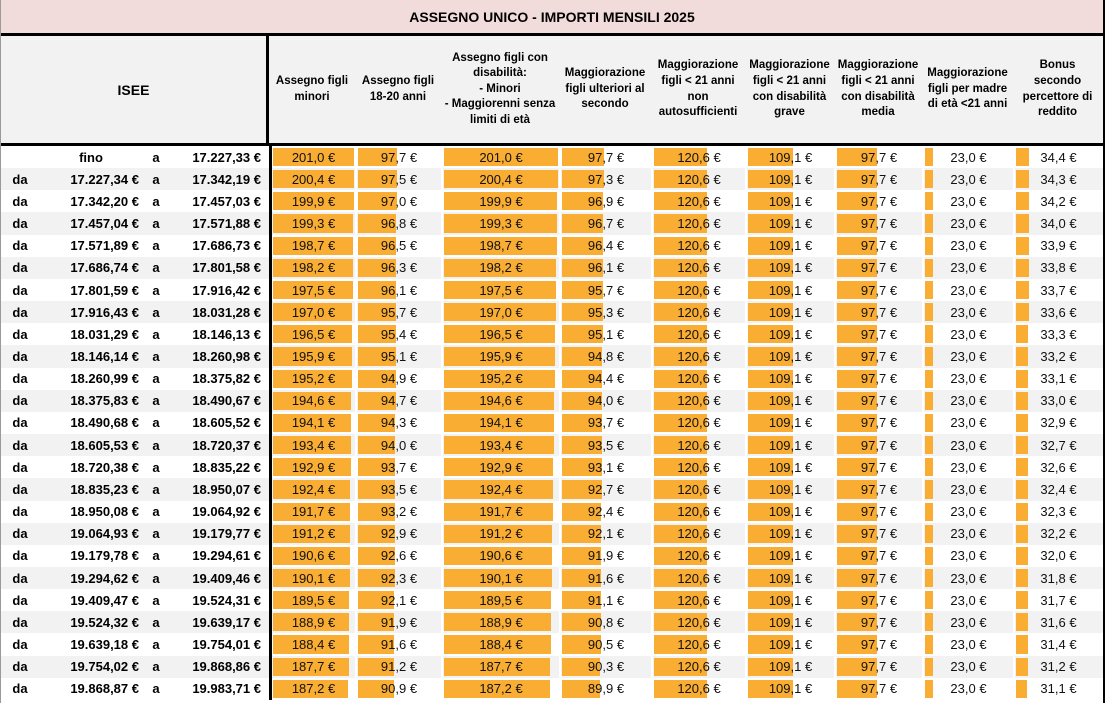 The image size is (1105, 703). Describe the element at coordinates (104, 201) in the screenshot. I see `isee-from-cell: 17.342,20 €` at that location.